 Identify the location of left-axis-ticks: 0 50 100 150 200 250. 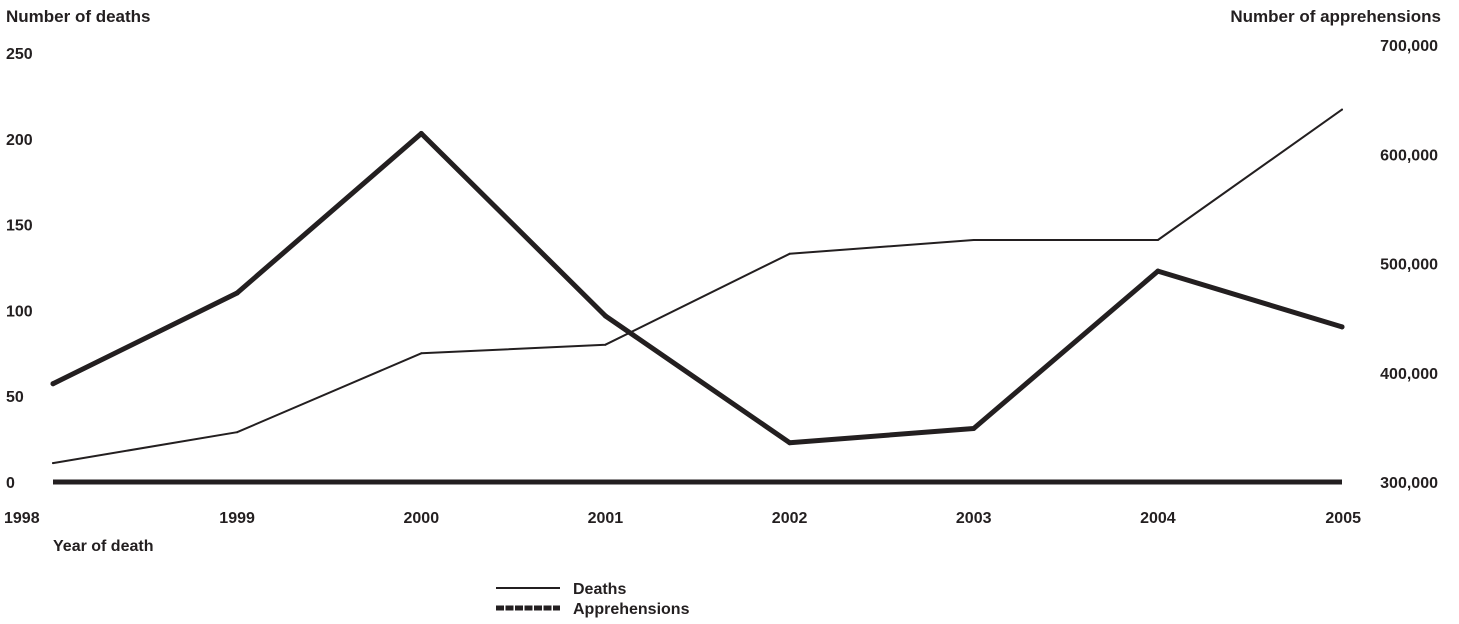
(19, 269).